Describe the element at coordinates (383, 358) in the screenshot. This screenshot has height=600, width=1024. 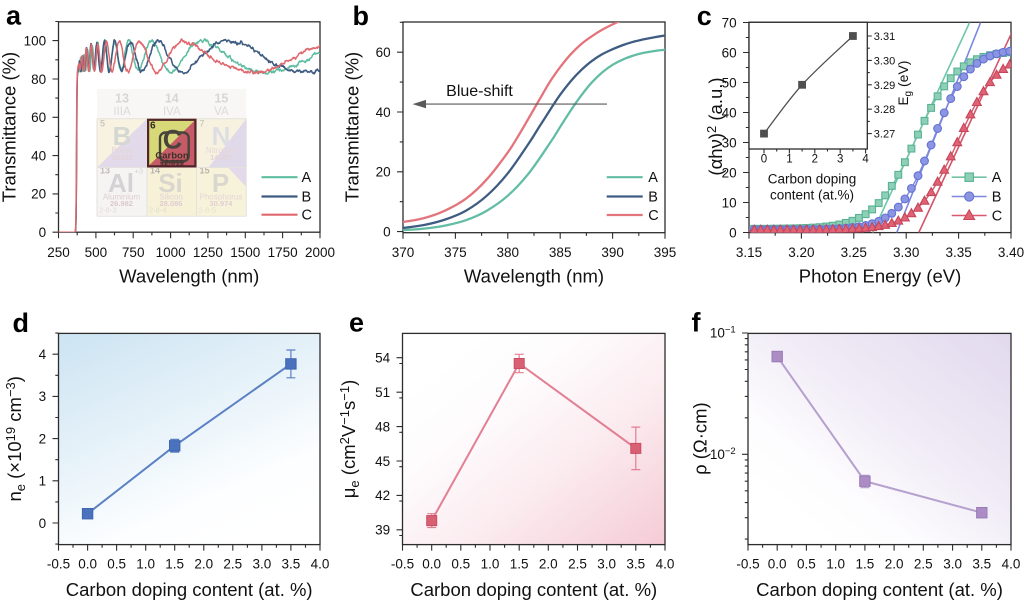
I see `svg-text: 54` at that location.